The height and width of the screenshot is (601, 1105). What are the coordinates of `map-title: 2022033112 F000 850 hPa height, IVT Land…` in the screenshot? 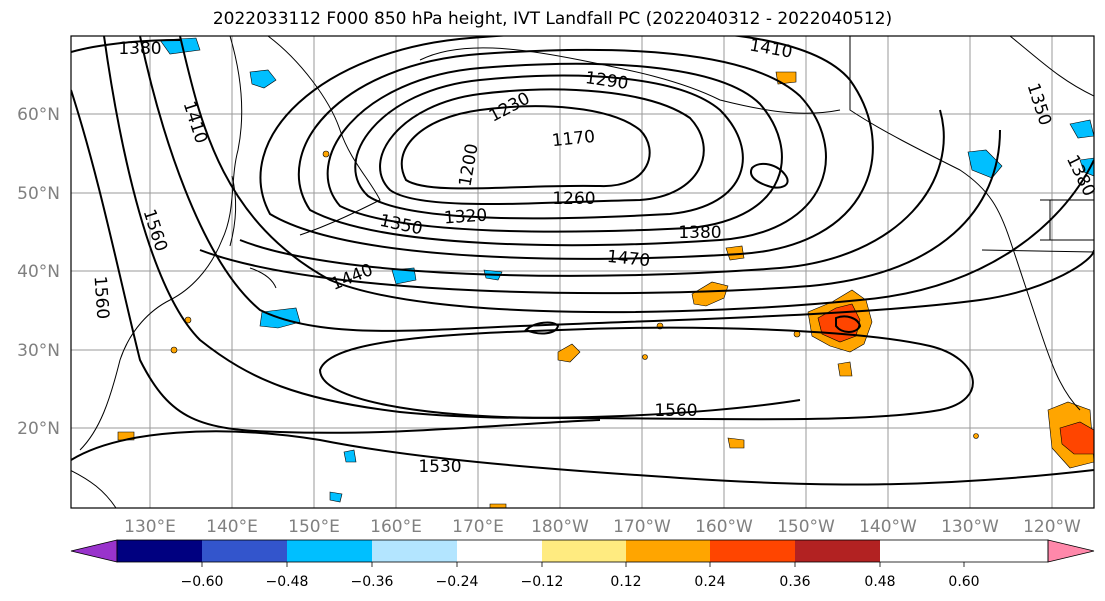 It's located at (552, 19).